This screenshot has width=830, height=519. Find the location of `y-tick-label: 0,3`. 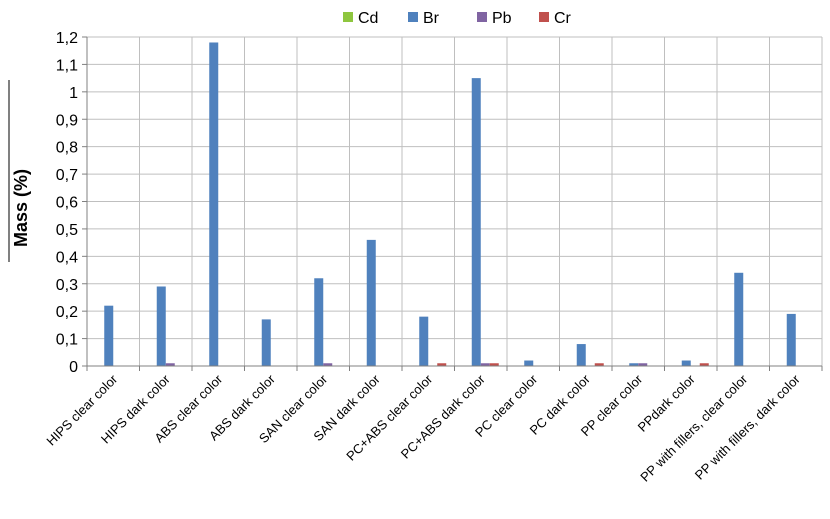

y-tick-label: 0,3 is located at coordinates (67, 285).